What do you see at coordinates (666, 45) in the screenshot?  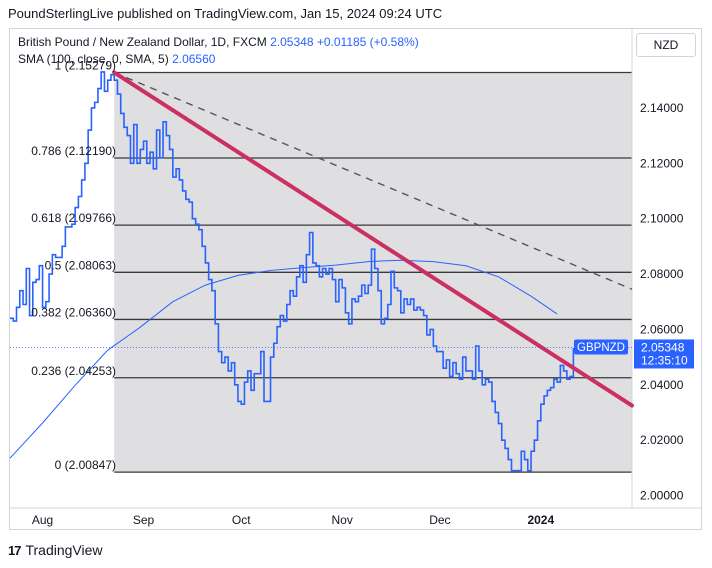 I see `currency-button: NZD` at bounding box center [666, 45].